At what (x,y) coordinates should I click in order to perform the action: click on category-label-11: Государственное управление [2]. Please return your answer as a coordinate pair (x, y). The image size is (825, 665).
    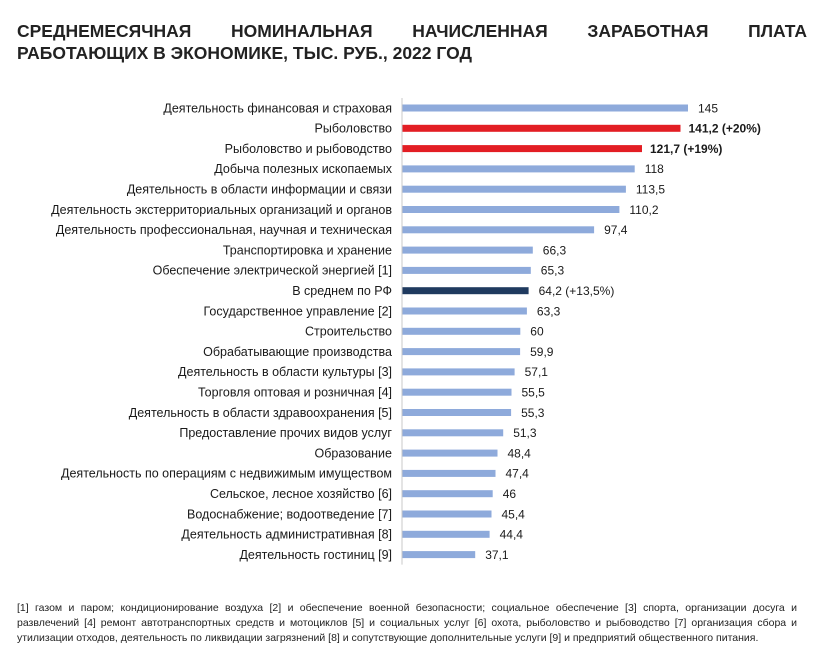
    Looking at the image, I should click on (297, 311).